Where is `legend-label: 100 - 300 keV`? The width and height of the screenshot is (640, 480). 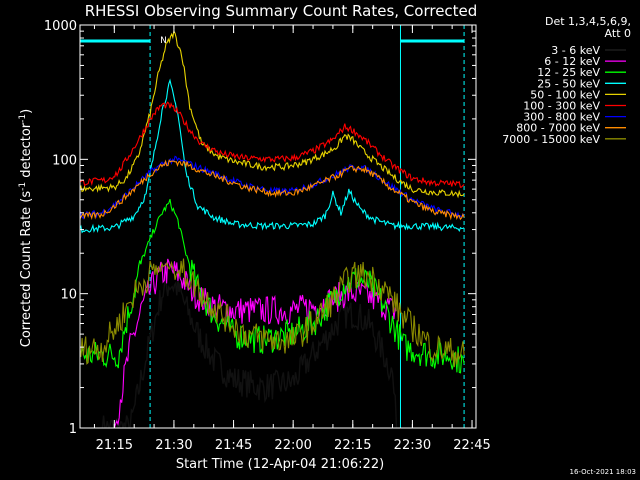 legend-label: 100 - 300 keV is located at coordinates (561, 106).